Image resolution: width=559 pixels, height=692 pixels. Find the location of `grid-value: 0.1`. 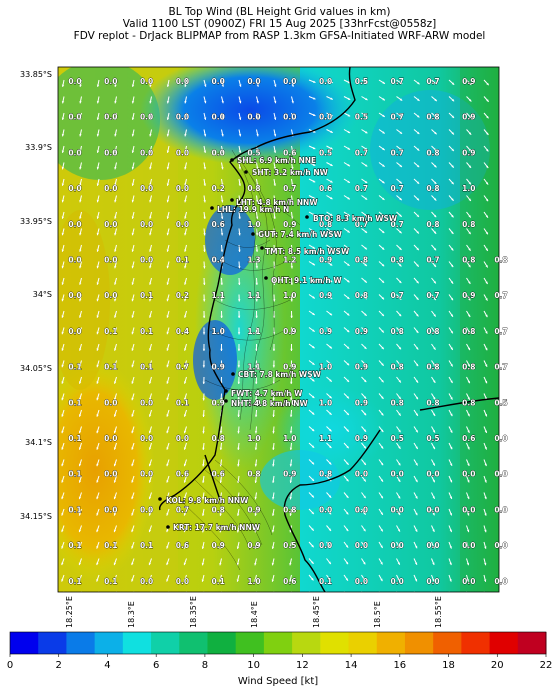

grid-value: 0.1 is located at coordinates (110, 367).